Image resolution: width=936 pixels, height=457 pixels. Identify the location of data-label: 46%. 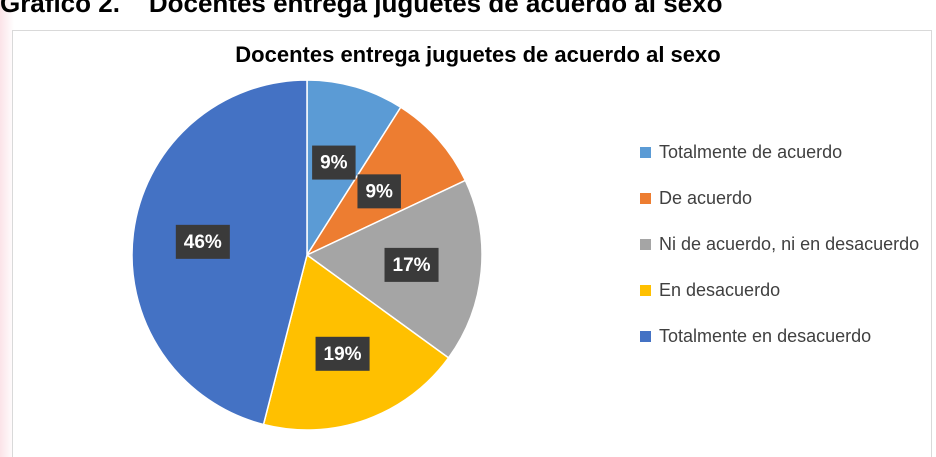
(202, 241).